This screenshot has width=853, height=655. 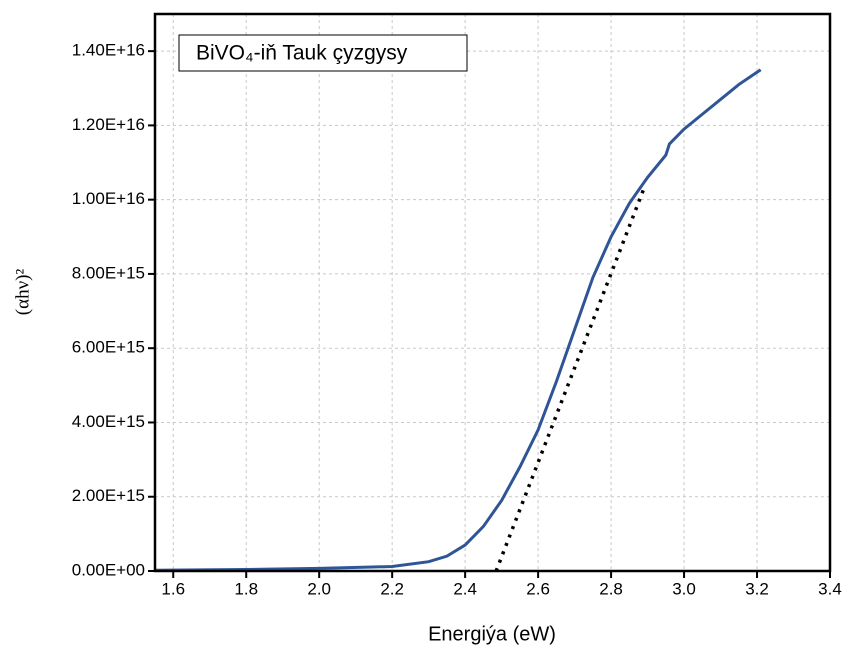 What do you see at coordinates (108, 272) in the screenshot?
I see `y-tick-label: 8.00E+15` at bounding box center [108, 272].